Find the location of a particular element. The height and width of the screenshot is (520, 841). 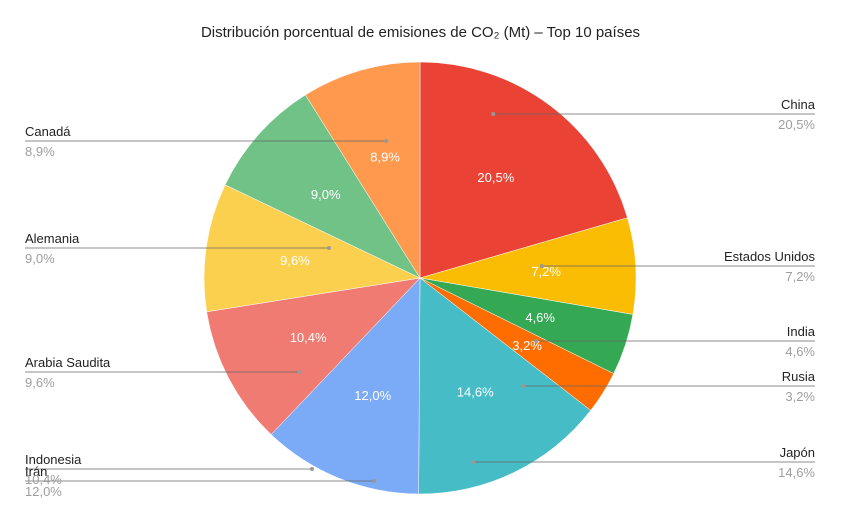

leader-dot-iran is located at coordinates (374, 481).